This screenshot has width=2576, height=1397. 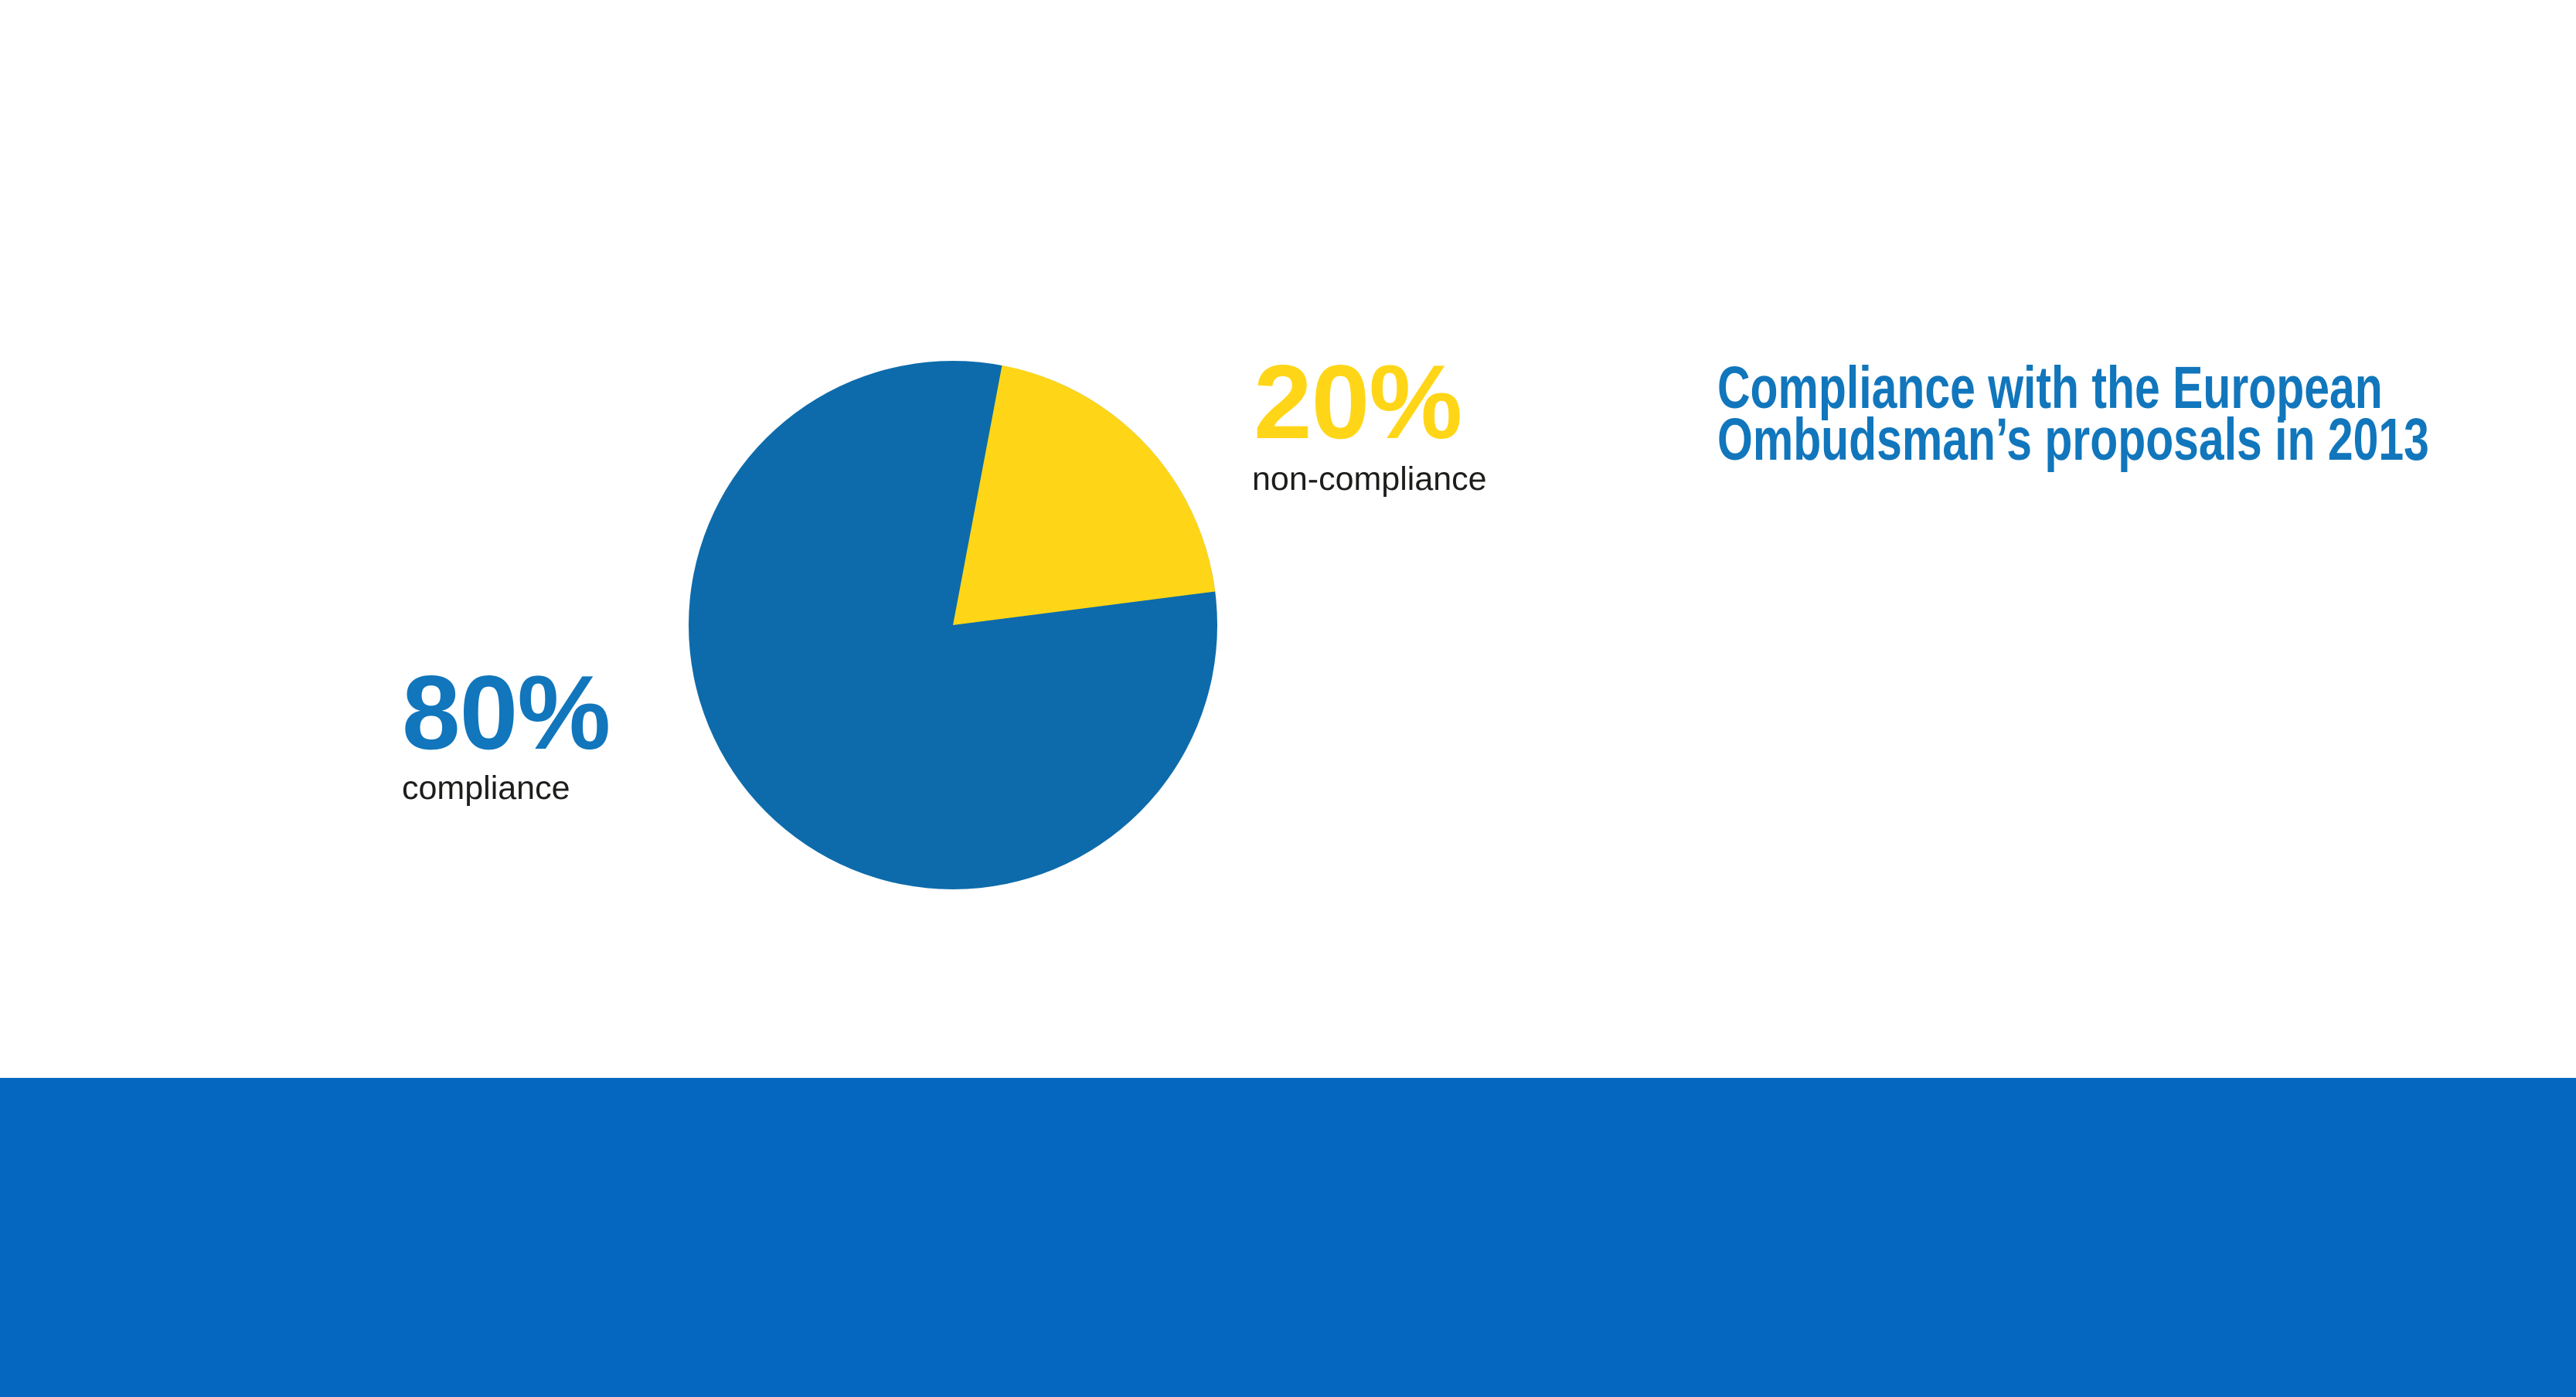 I want to click on compliance-label: compliance, so click(x=486, y=788).